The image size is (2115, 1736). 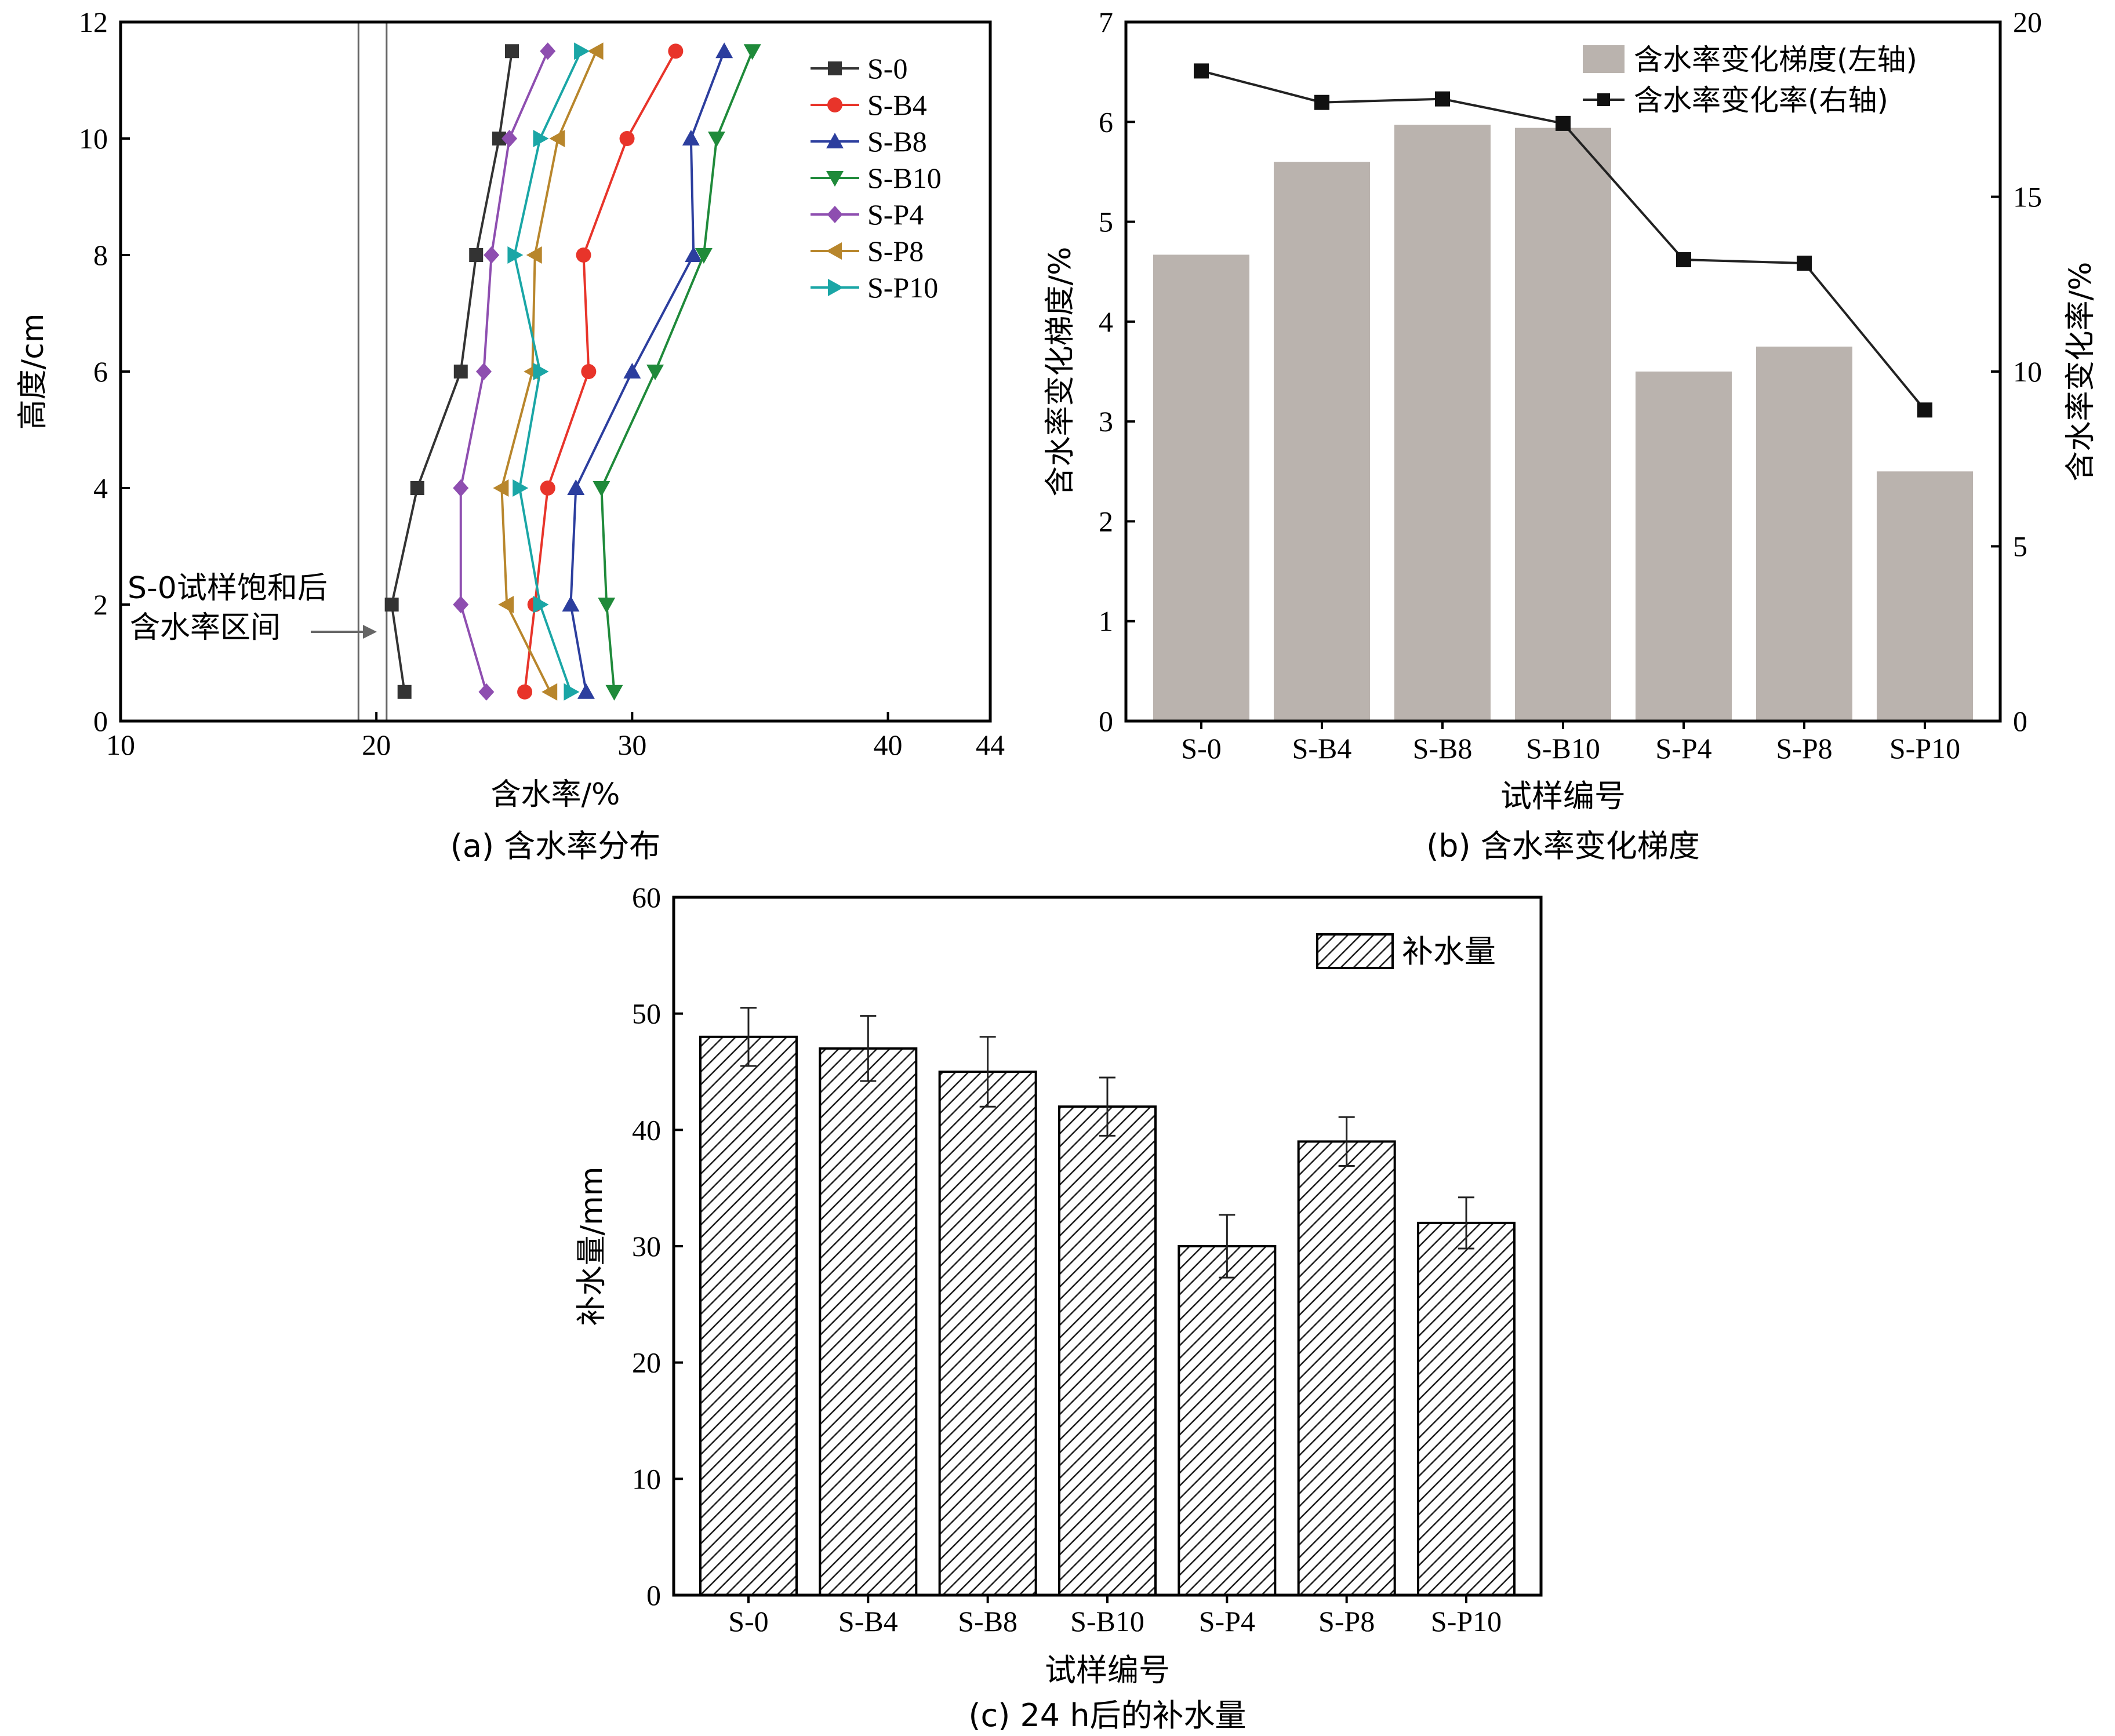 I want to click on series-s-p10, so click(x=549, y=371).